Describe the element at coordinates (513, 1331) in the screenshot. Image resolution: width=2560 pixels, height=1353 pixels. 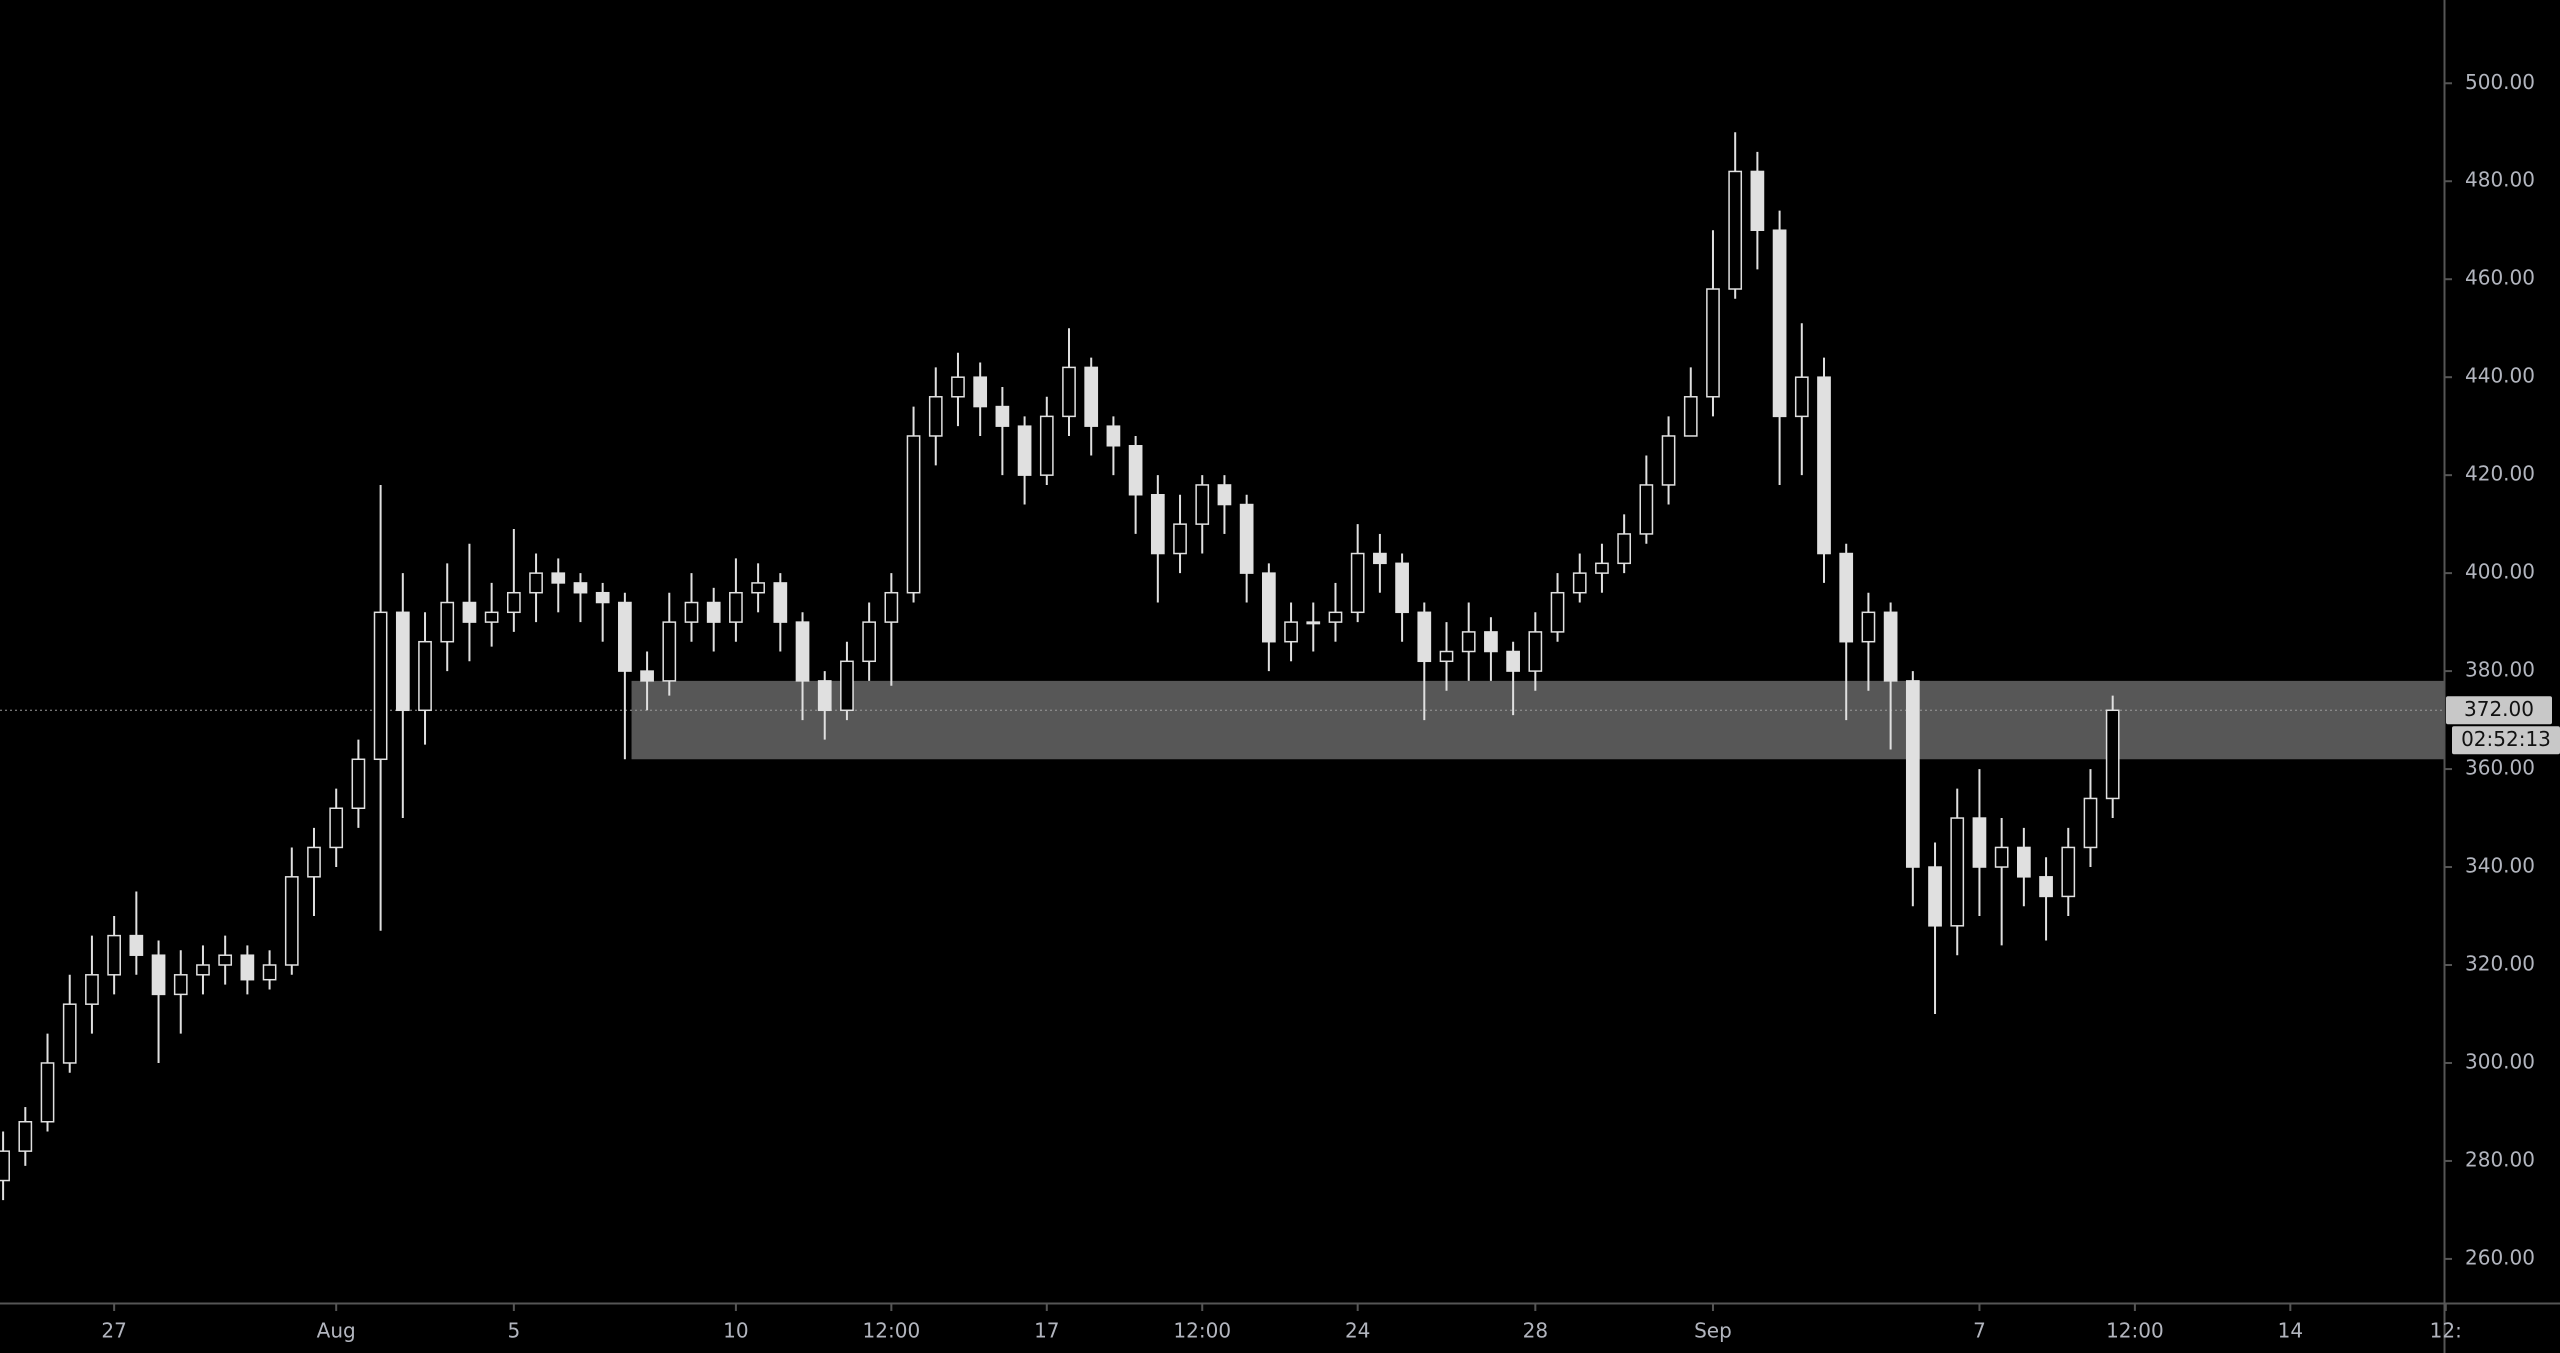
I see `x-tick-label: 5` at that location.